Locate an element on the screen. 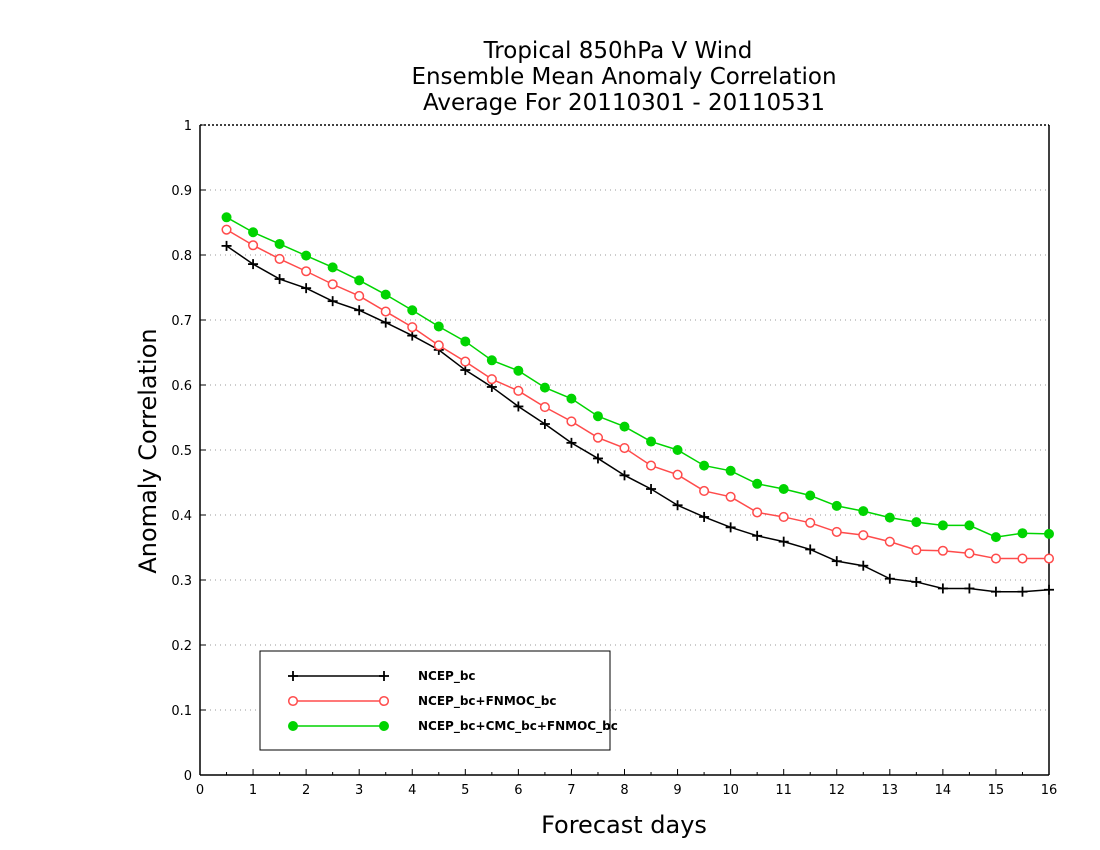  x-tick-label: 10 is located at coordinates (730, 790).